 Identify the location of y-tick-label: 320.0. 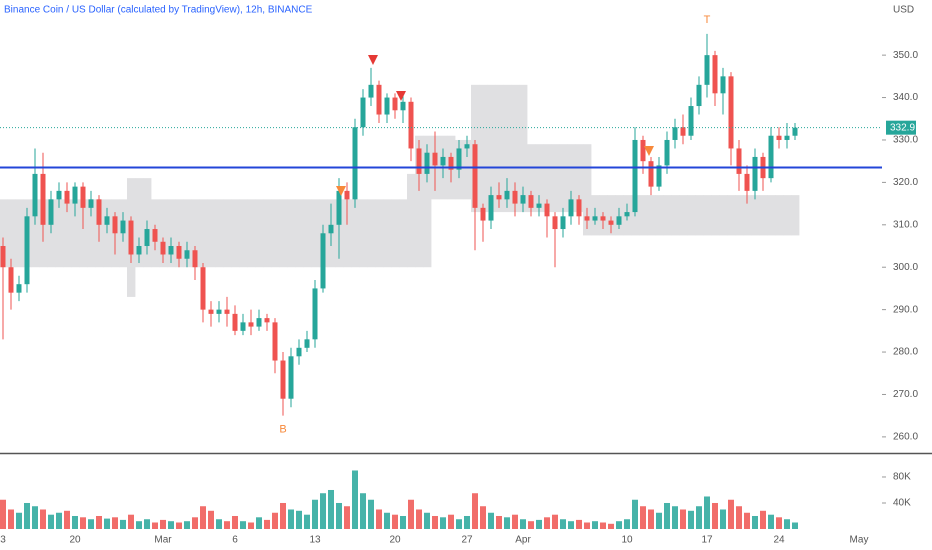
(905, 182).